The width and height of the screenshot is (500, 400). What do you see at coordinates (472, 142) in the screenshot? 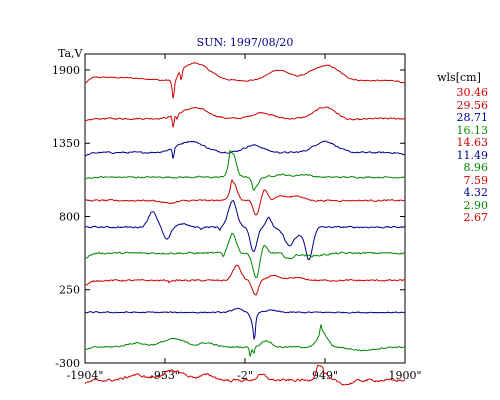
I see `legend-item: 14.63` at bounding box center [472, 142].